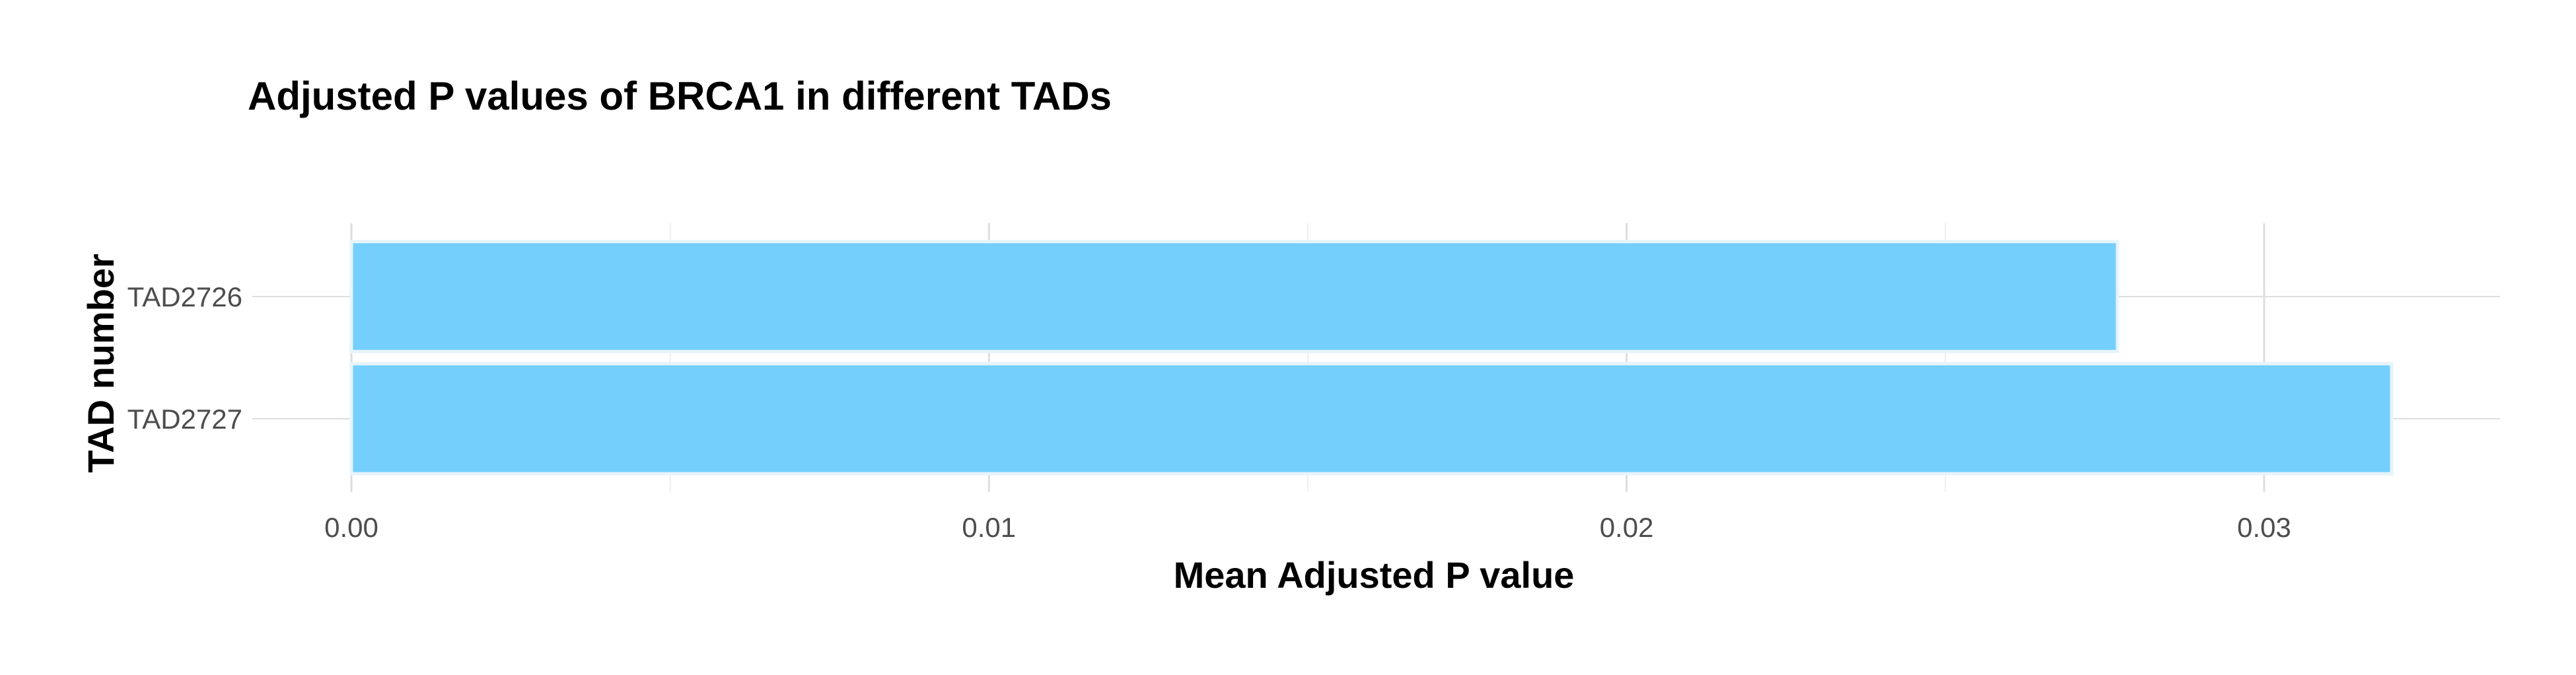 The image size is (2576, 675). What do you see at coordinates (101, 363) in the screenshot?
I see `y-axis-title: TAD number` at bounding box center [101, 363].